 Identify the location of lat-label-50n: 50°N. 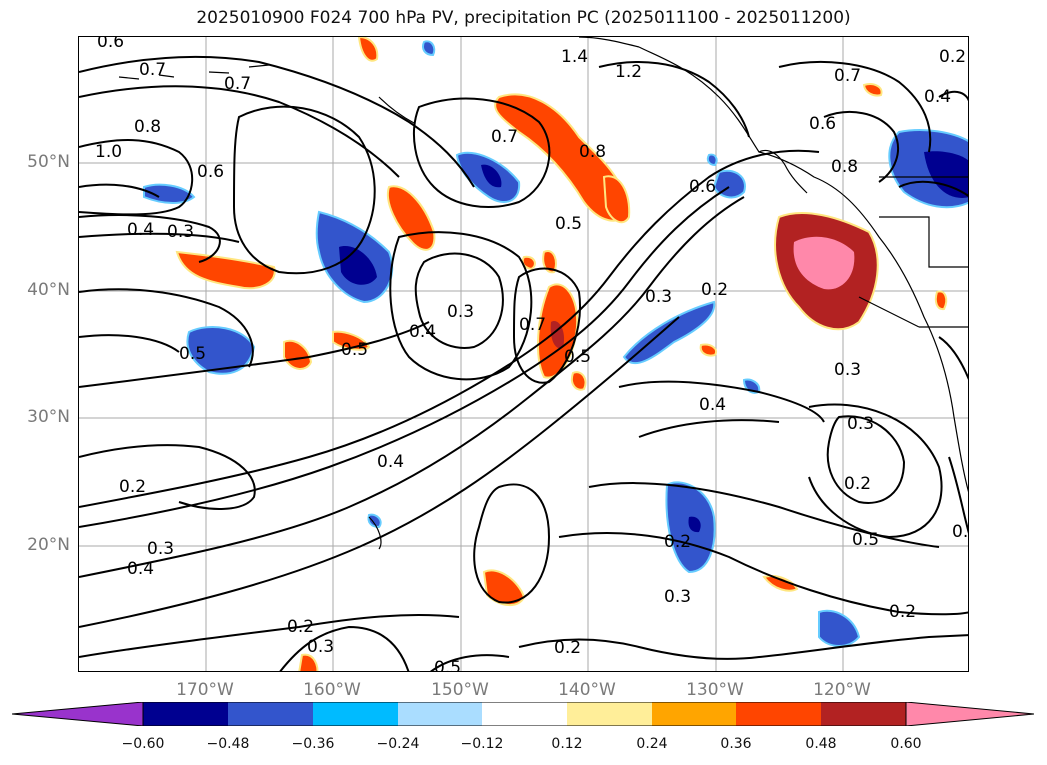
(48, 162).